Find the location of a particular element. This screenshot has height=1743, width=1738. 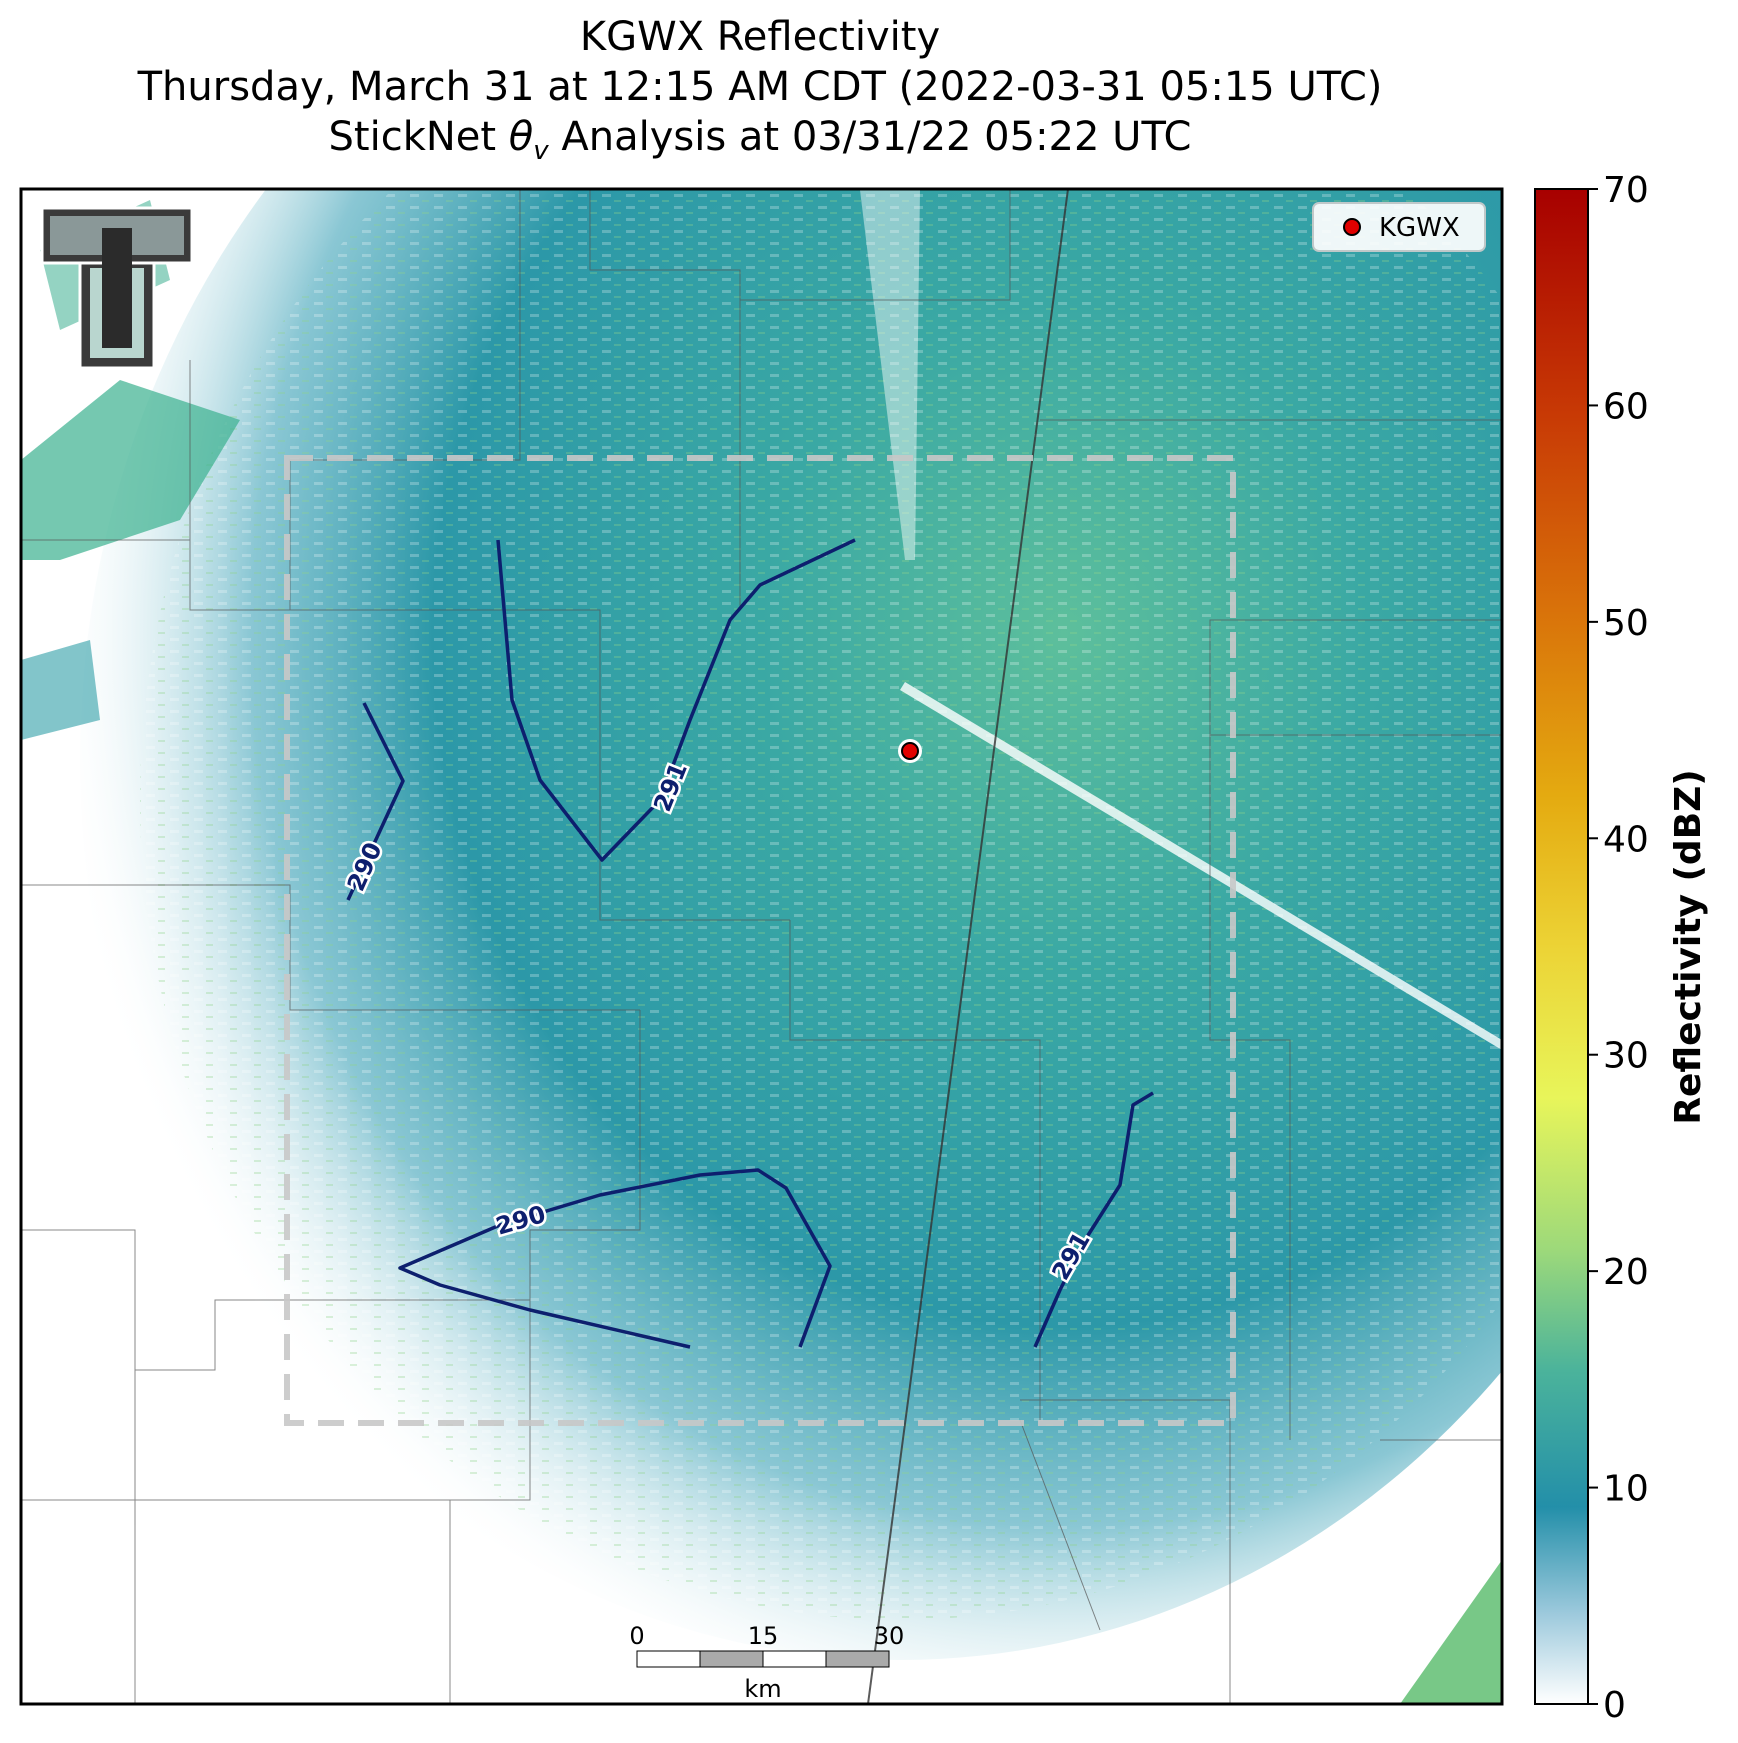

colorbar-tick-label: 20 is located at coordinates (1626, 1272).